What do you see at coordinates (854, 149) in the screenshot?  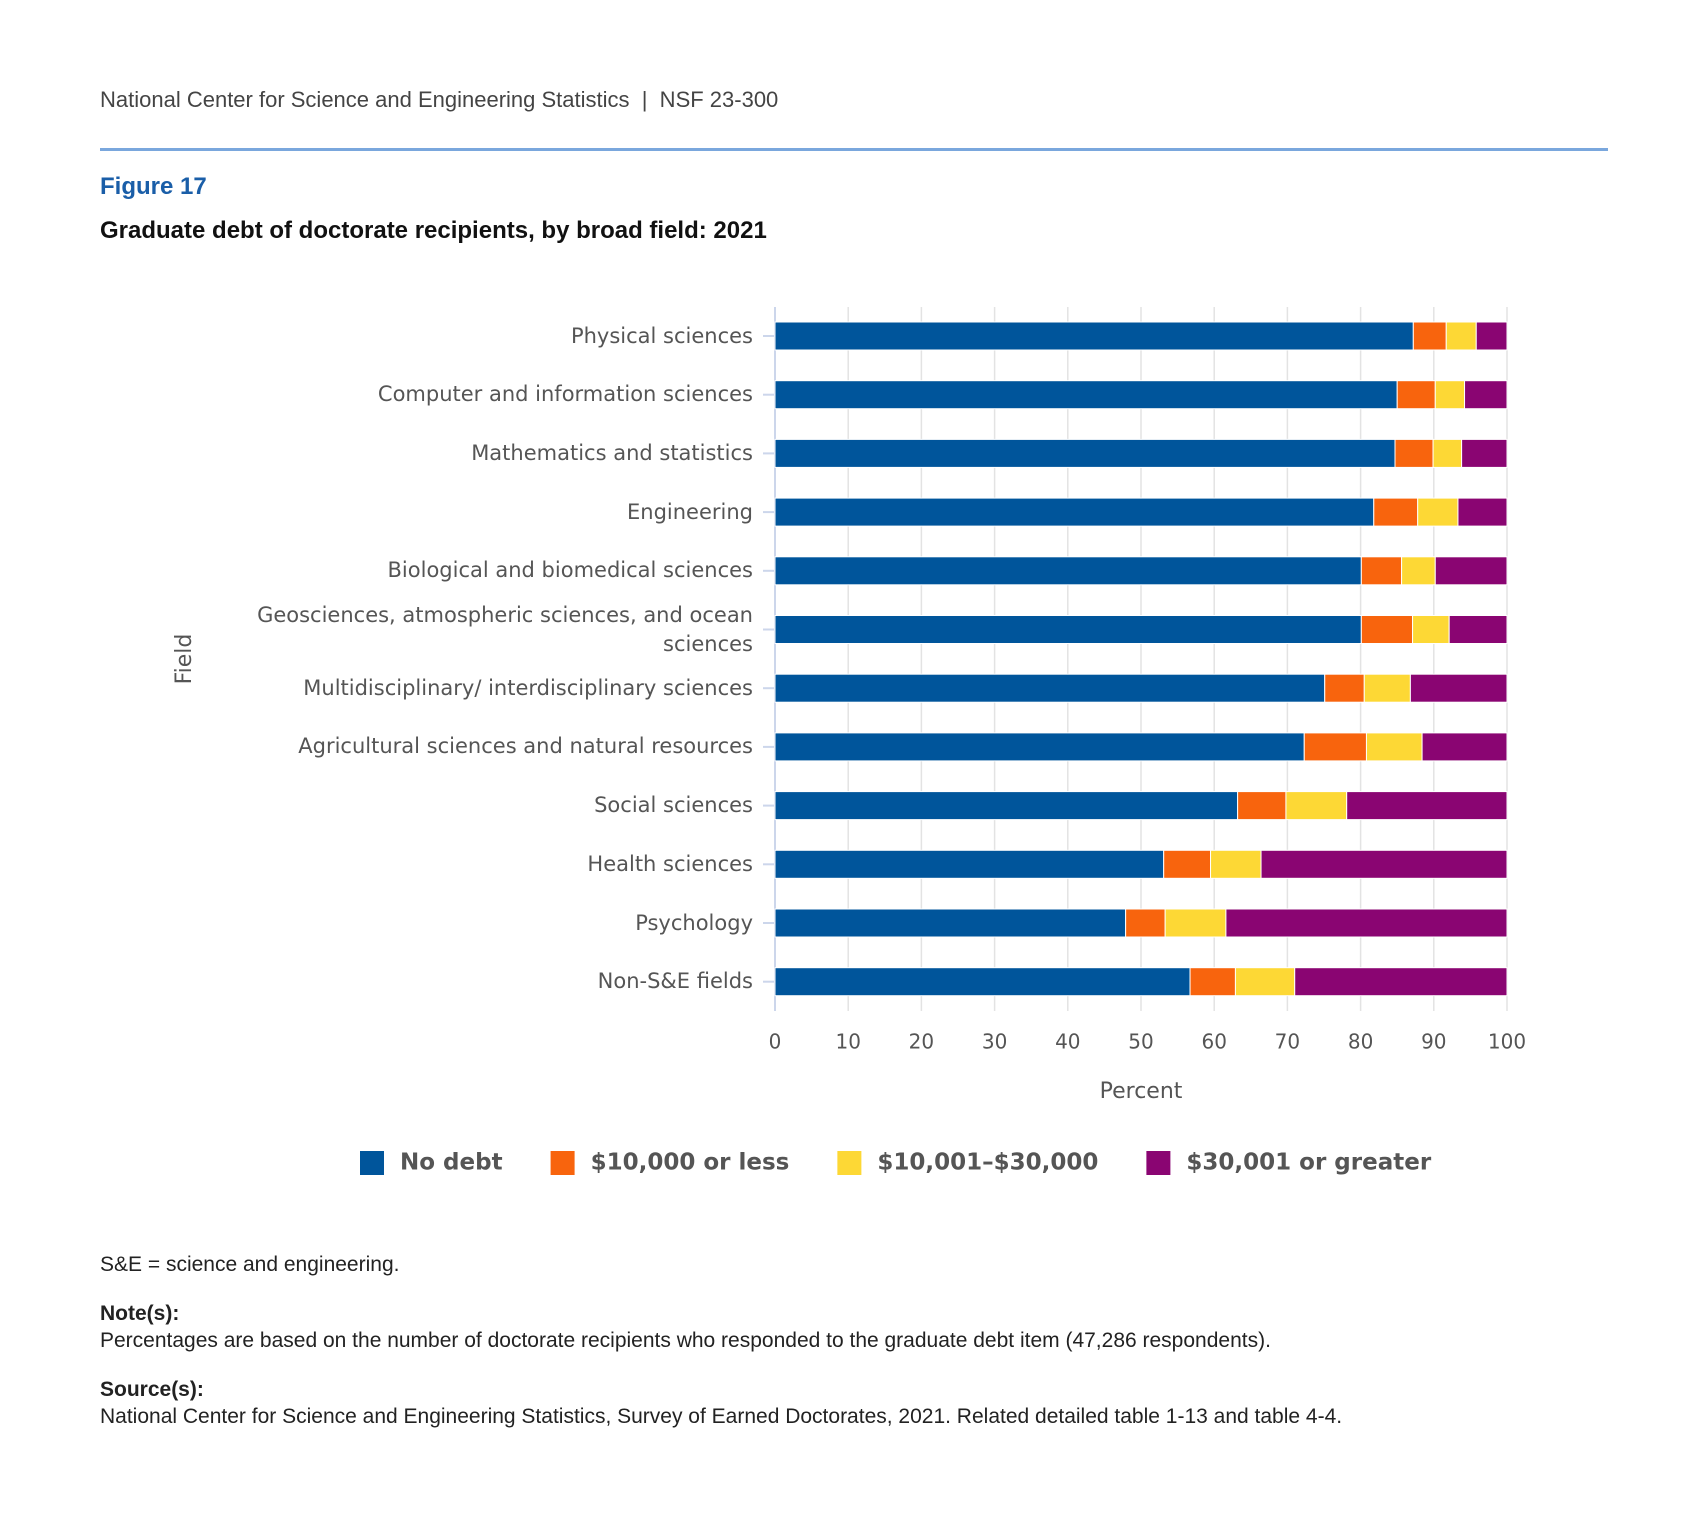 I see `divider` at bounding box center [854, 149].